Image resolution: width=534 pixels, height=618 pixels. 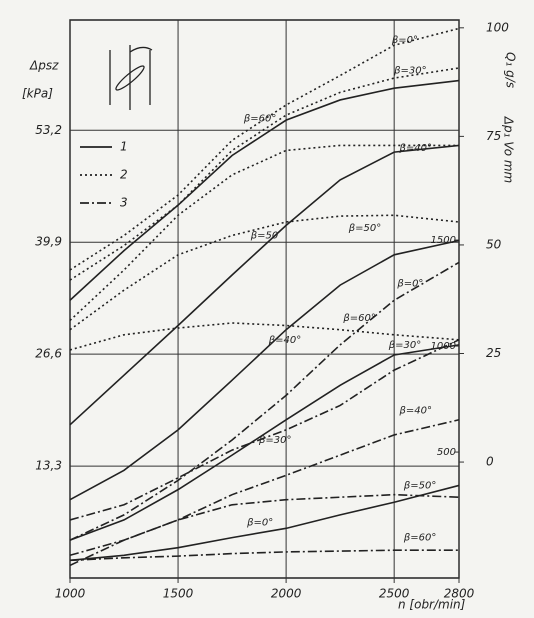 What do you see at coordinates (124, 175) in the screenshot?
I see `legend-label: 2` at bounding box center [124, 175].